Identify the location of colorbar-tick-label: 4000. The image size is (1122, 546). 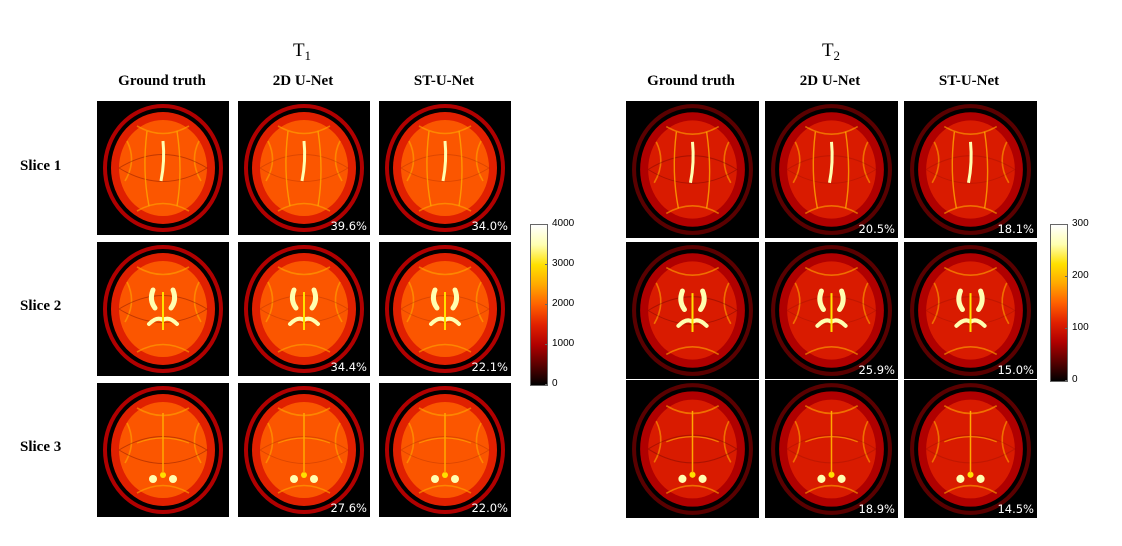
(563, 223).